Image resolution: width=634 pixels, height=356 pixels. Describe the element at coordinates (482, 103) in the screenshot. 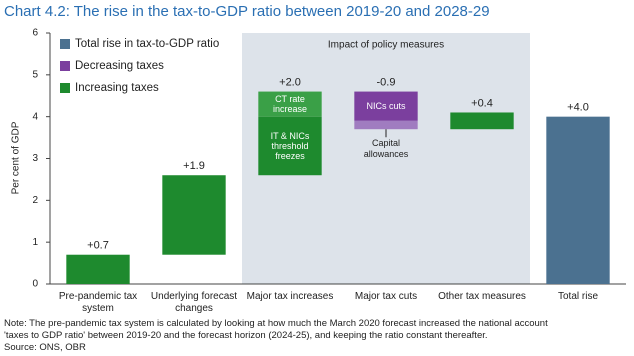

I see `value-label: +0.4` at that location.